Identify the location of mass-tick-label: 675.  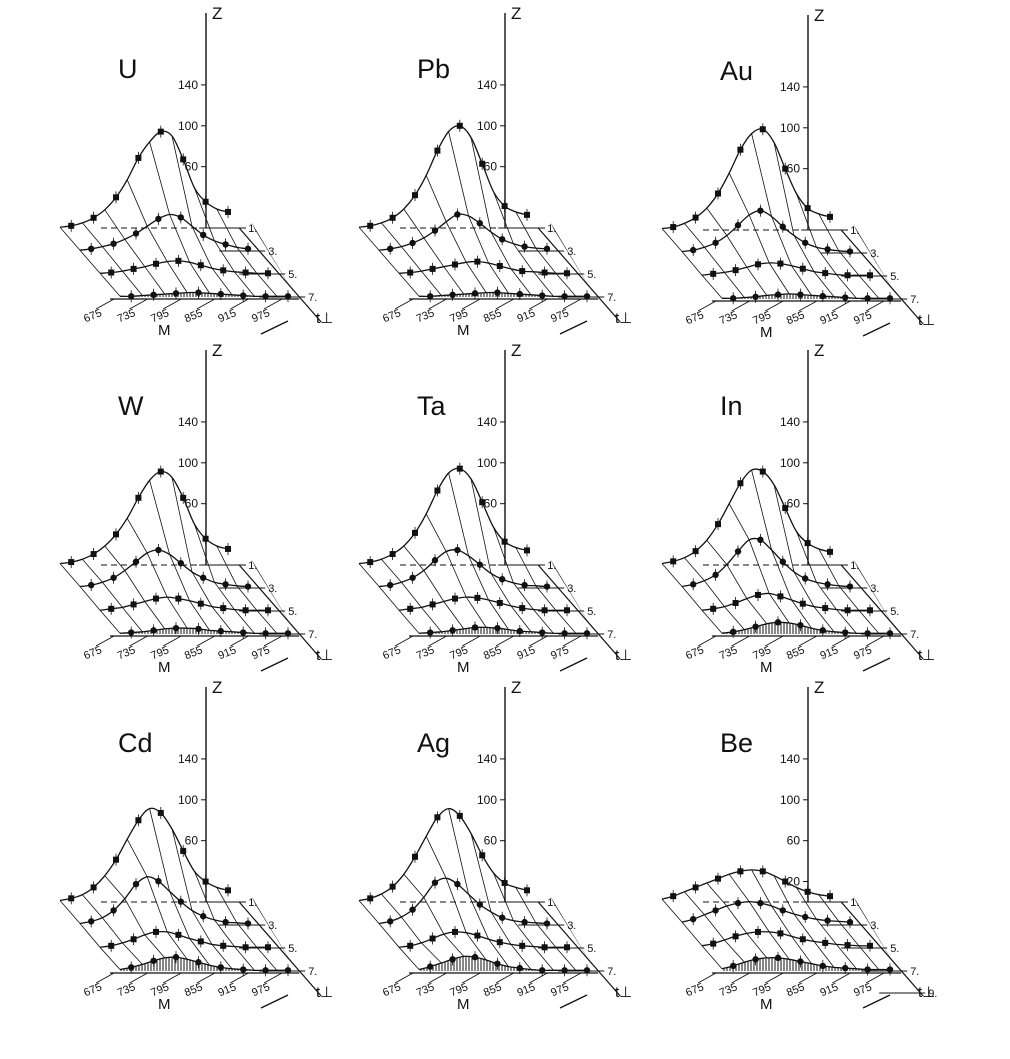
(392, 316).